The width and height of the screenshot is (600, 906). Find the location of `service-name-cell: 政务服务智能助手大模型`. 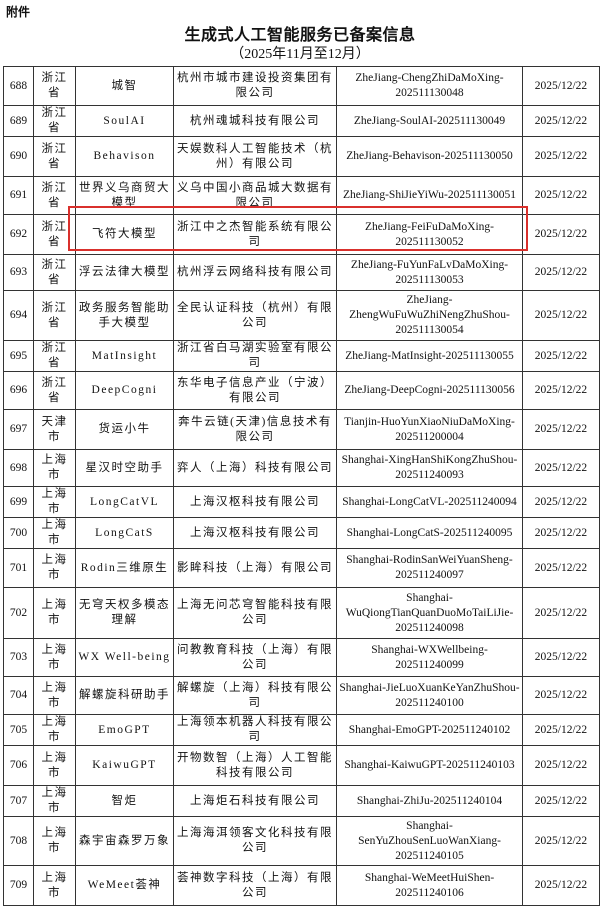

service-name-cell: 政务服务智能助手大模型 is located at coordinates (124, 315).